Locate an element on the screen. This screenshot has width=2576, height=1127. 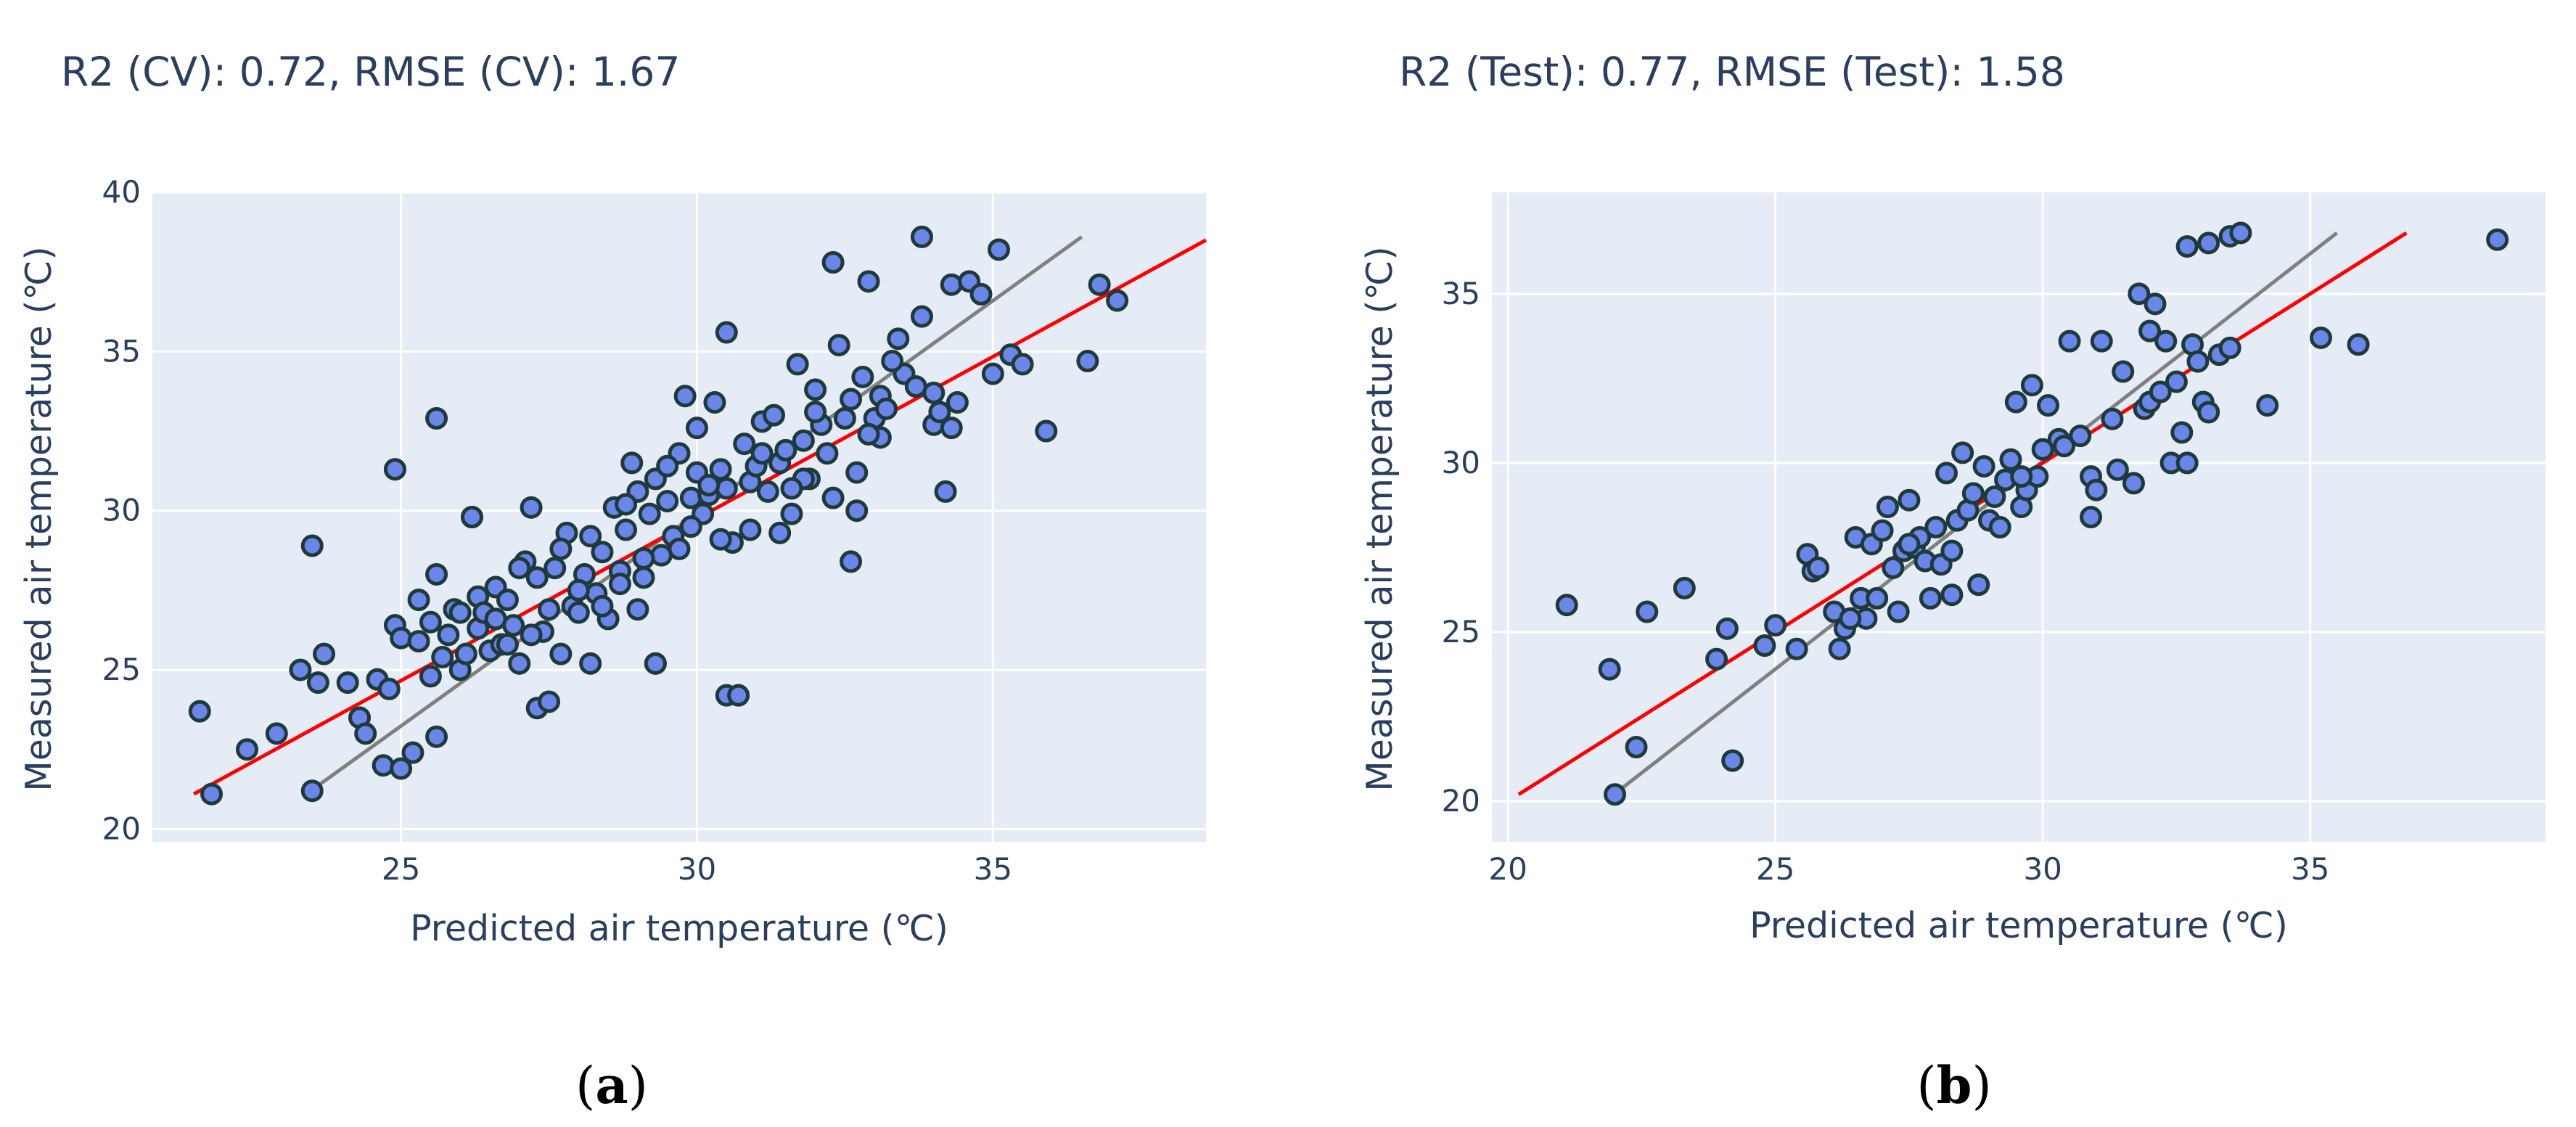
x-axis-label: Predicted air temperature (℃) is located at coordinates (679, 929).